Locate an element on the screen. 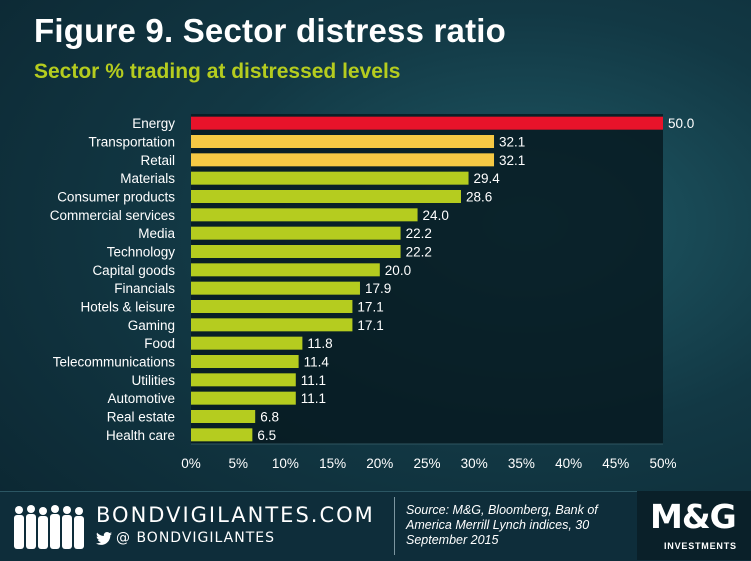  x-tick-label-1: 5% is located at coordinates (238, 463).